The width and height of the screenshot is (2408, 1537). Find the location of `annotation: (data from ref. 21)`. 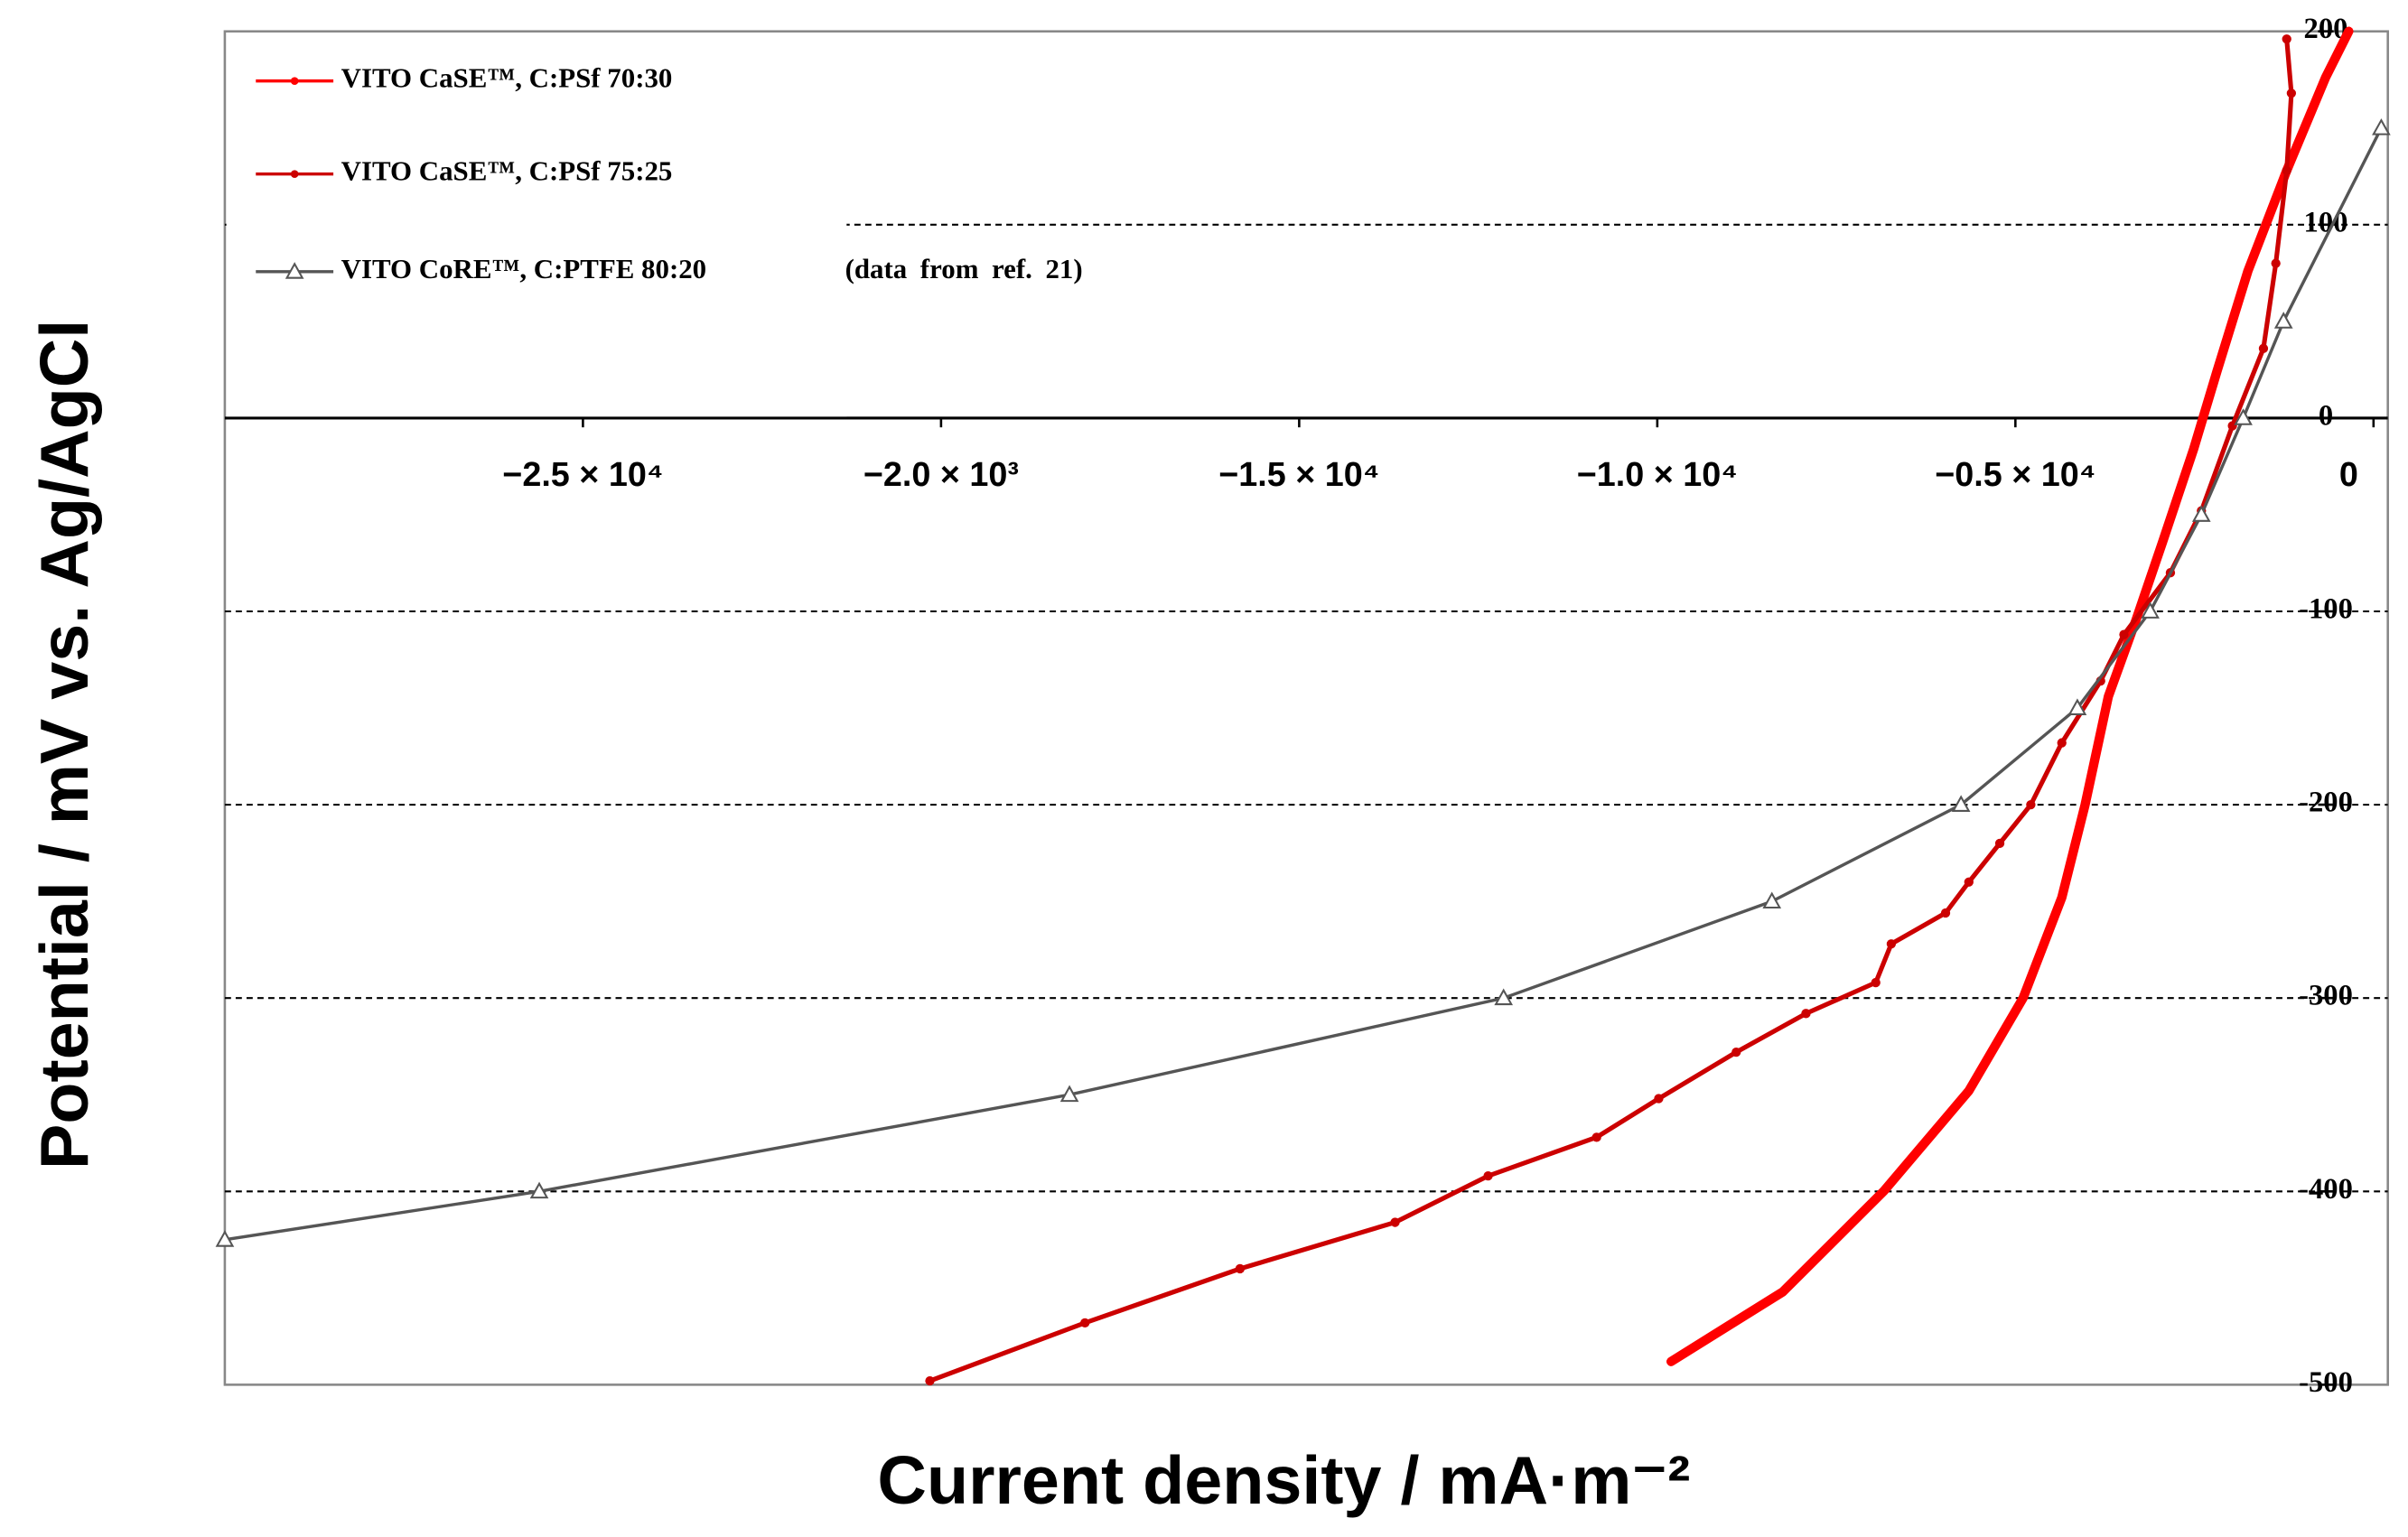

annotation: (data from ref. 21) is located at coordinates (964, 268).